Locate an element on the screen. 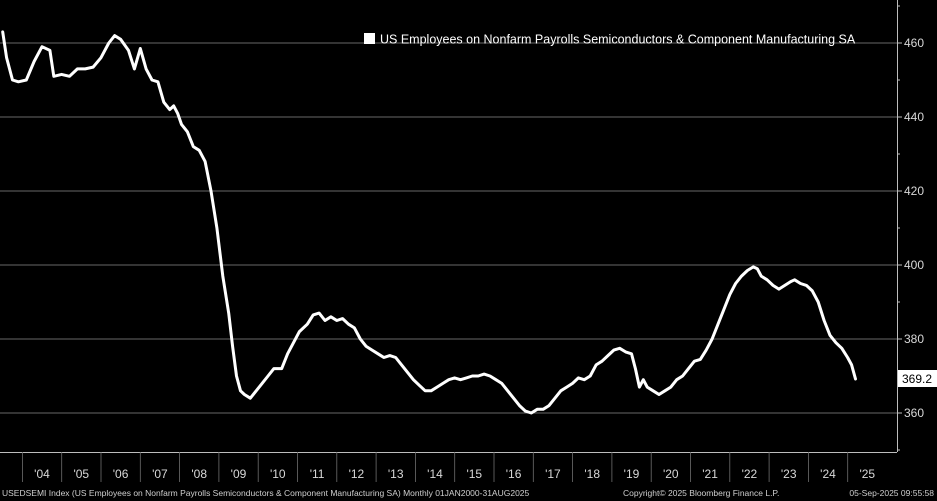  x-tick-label: '16 is located at coordinates (514, 474).